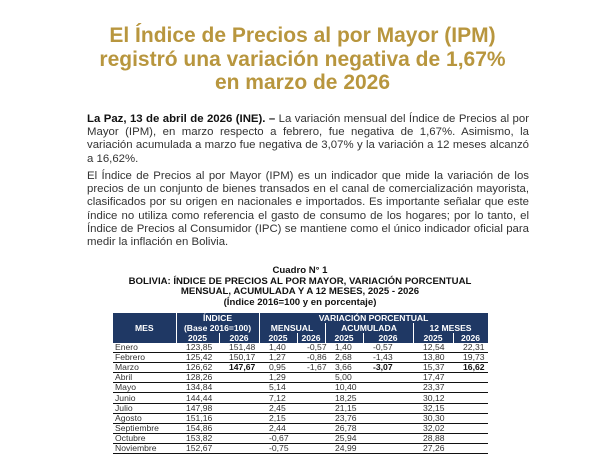  I want to click on table-row: Octubre 153,82 -0,67 25,94 28,88, so click(301, 438).